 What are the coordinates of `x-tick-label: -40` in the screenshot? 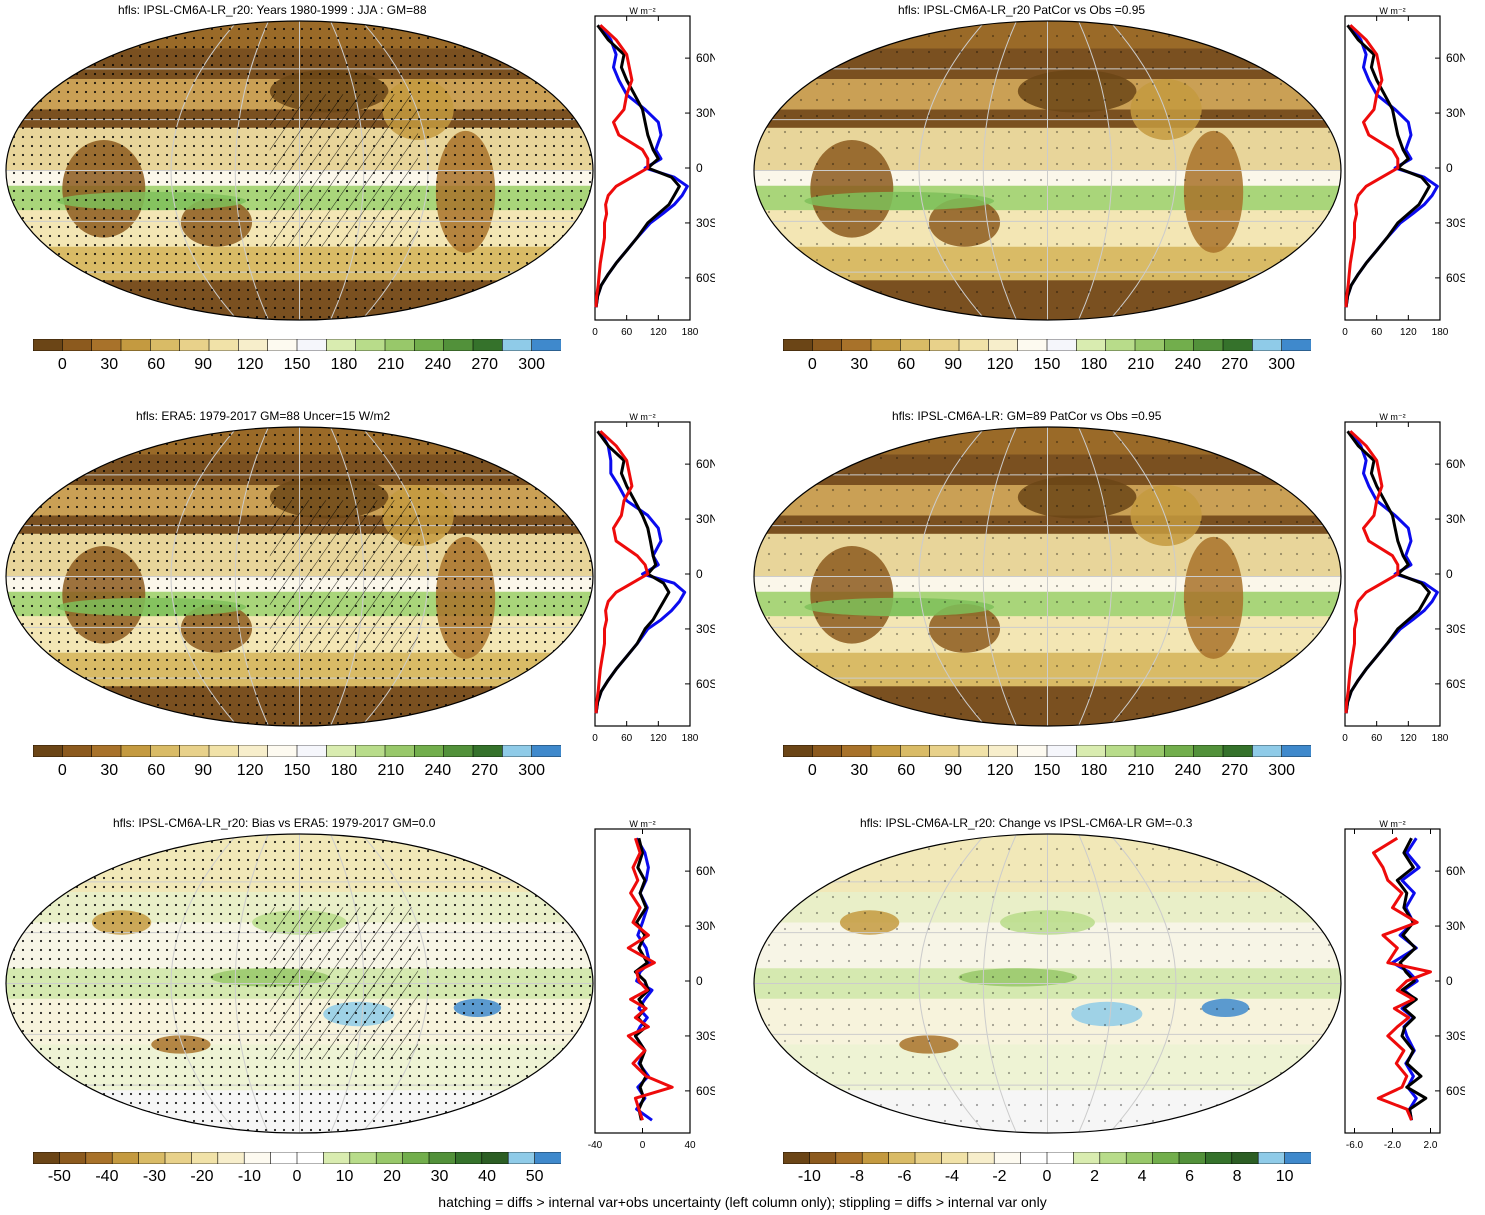 It's located at (595, 1145).